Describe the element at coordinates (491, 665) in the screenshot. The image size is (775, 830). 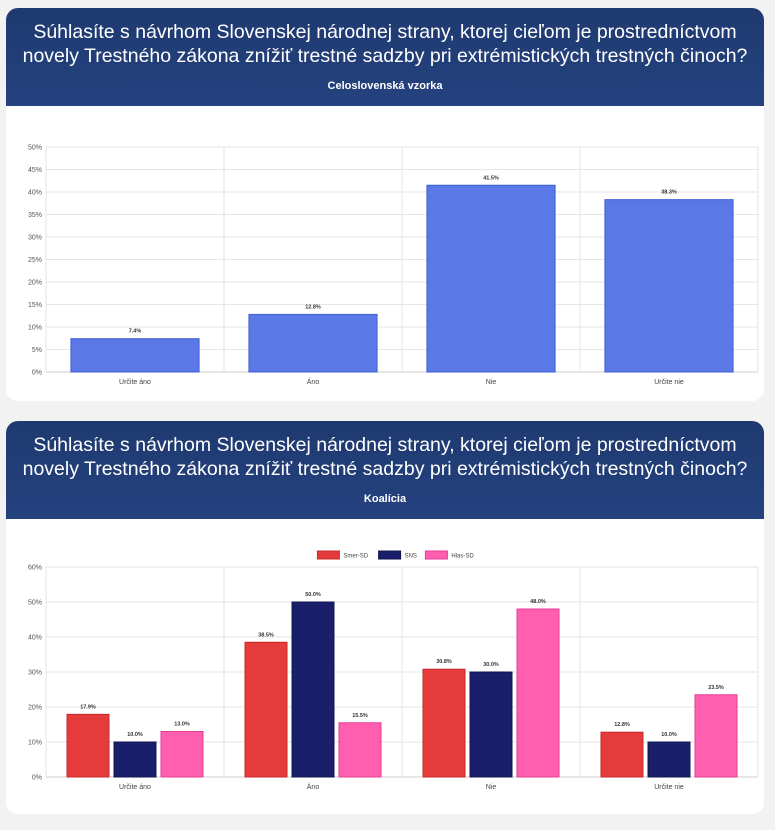
I see `bar-value-label: 30.0%` at that location.